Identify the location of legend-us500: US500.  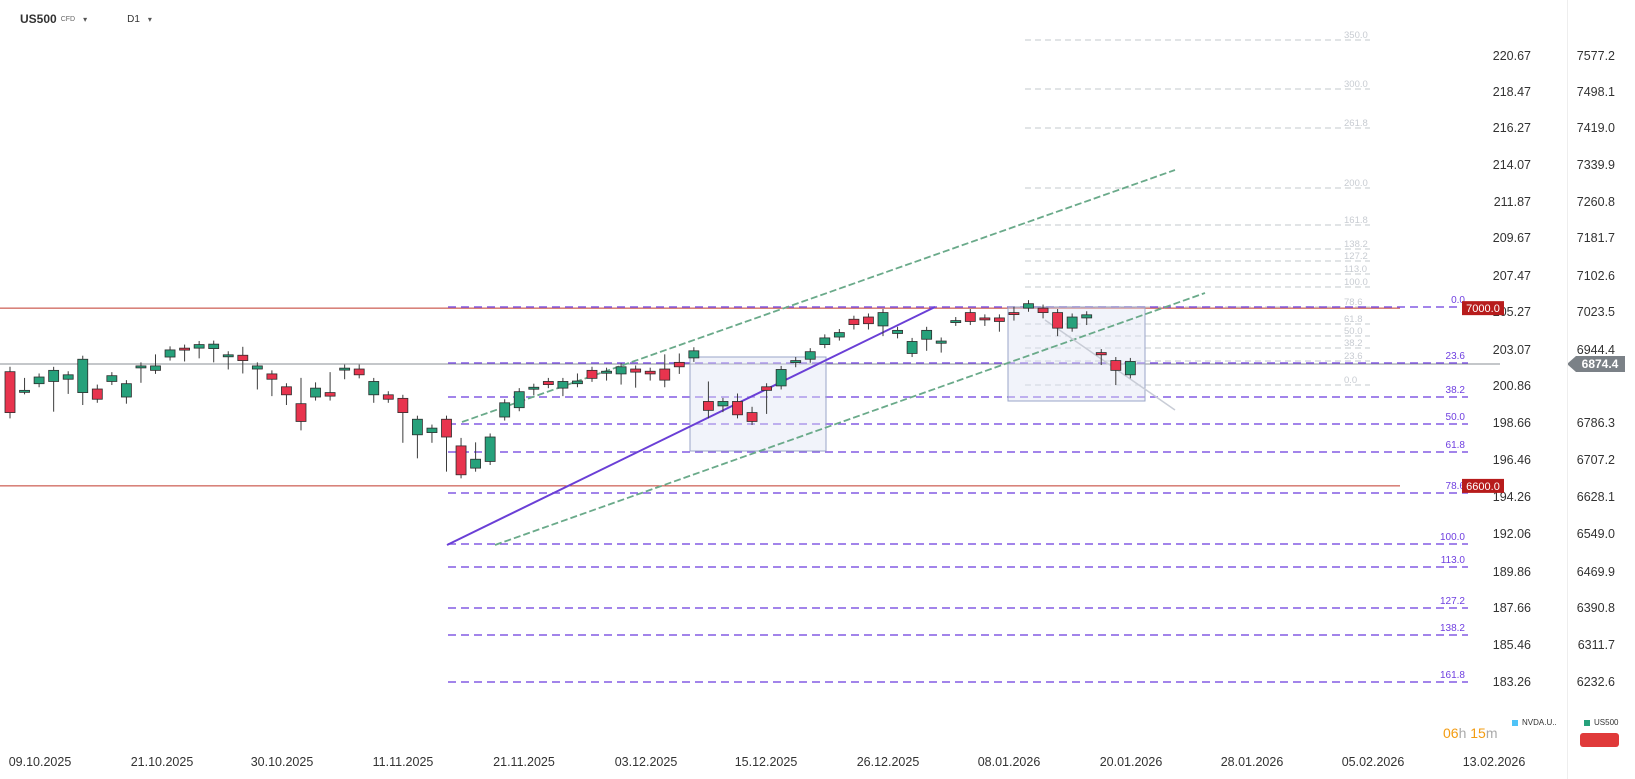
(1601, 722).